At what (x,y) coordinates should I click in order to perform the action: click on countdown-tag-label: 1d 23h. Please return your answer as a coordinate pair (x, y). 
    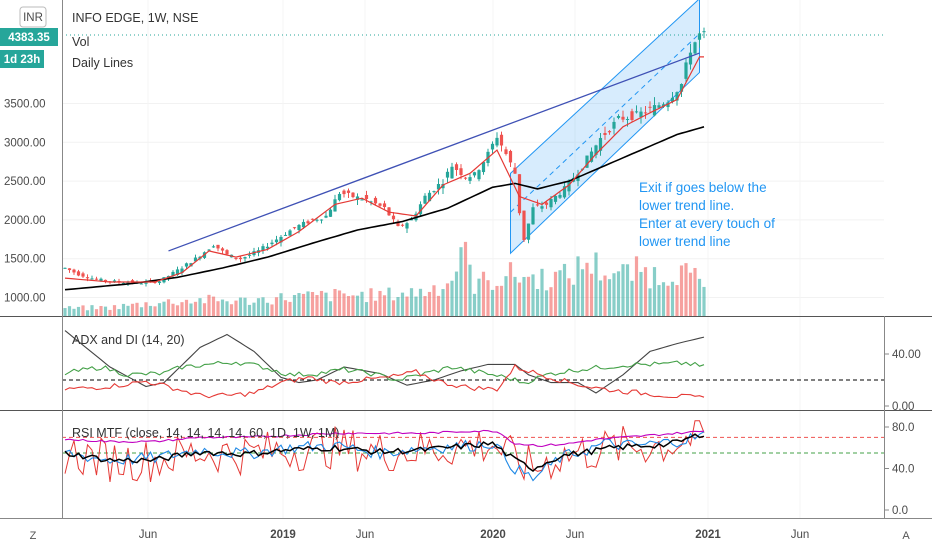
    Looking at the image, I should click on (22, 60).